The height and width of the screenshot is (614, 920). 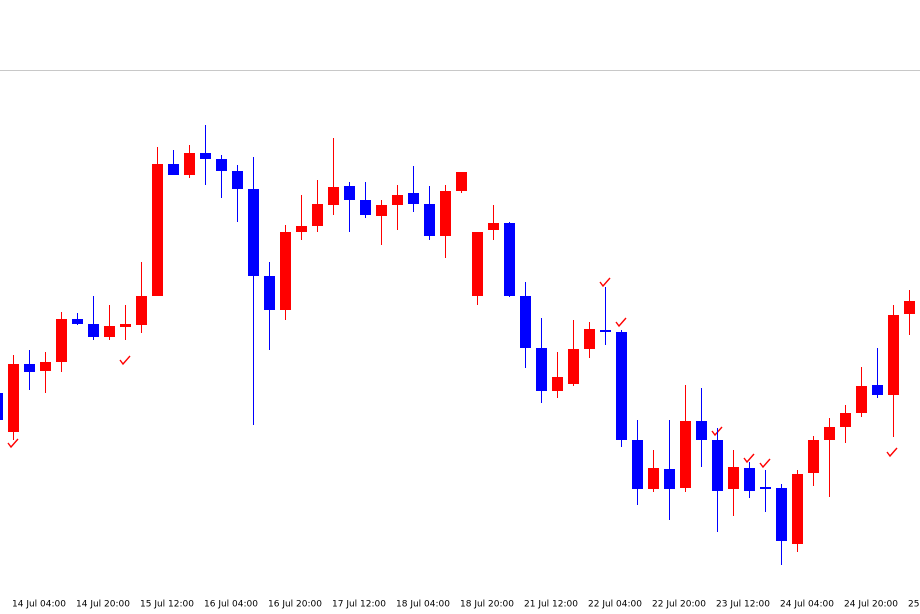 What do you see at coordinates (359, 605) in the screenshot?
I see `x-tick-label: 17 Jul 12:00` at bounding box center [359, 605].